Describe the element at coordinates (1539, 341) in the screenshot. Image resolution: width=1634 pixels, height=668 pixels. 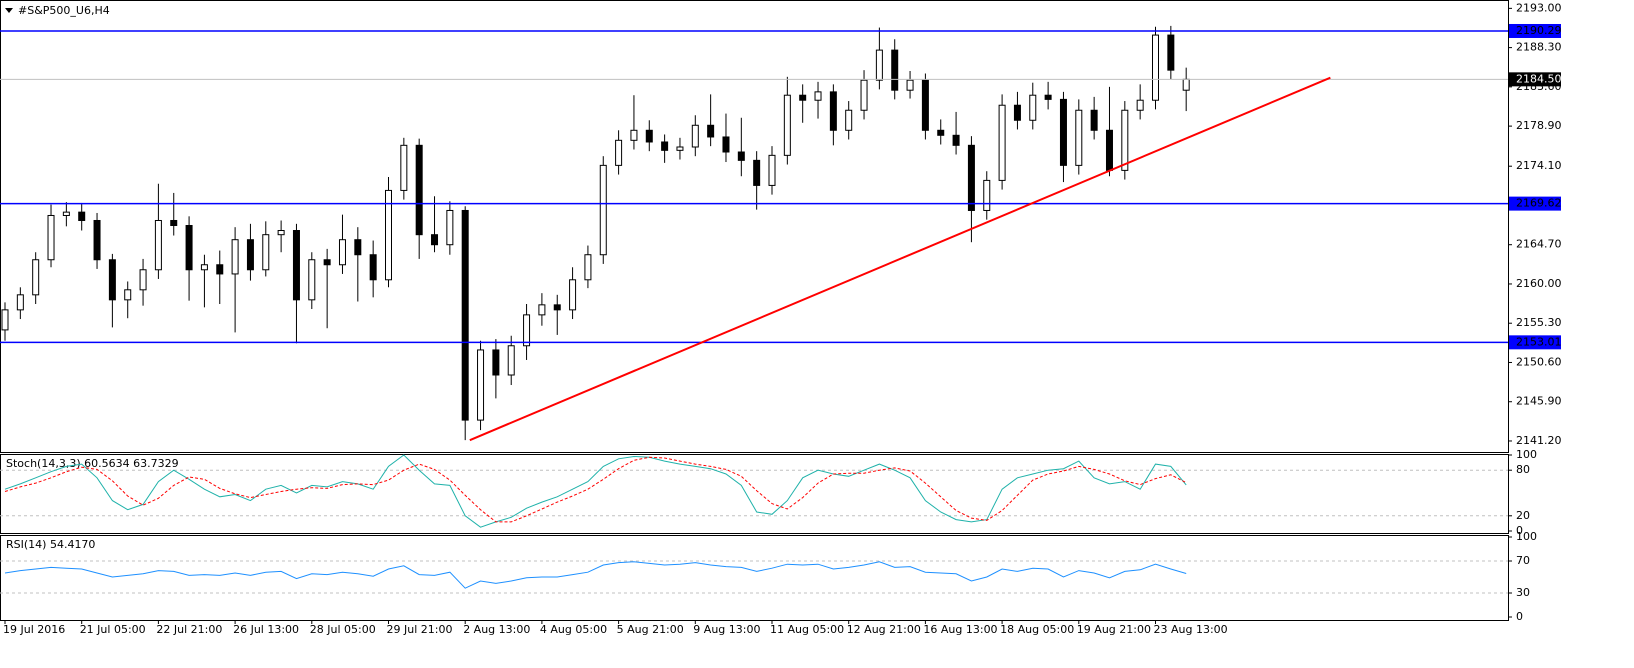
I see `price-level-label: 2153.01` at that location.